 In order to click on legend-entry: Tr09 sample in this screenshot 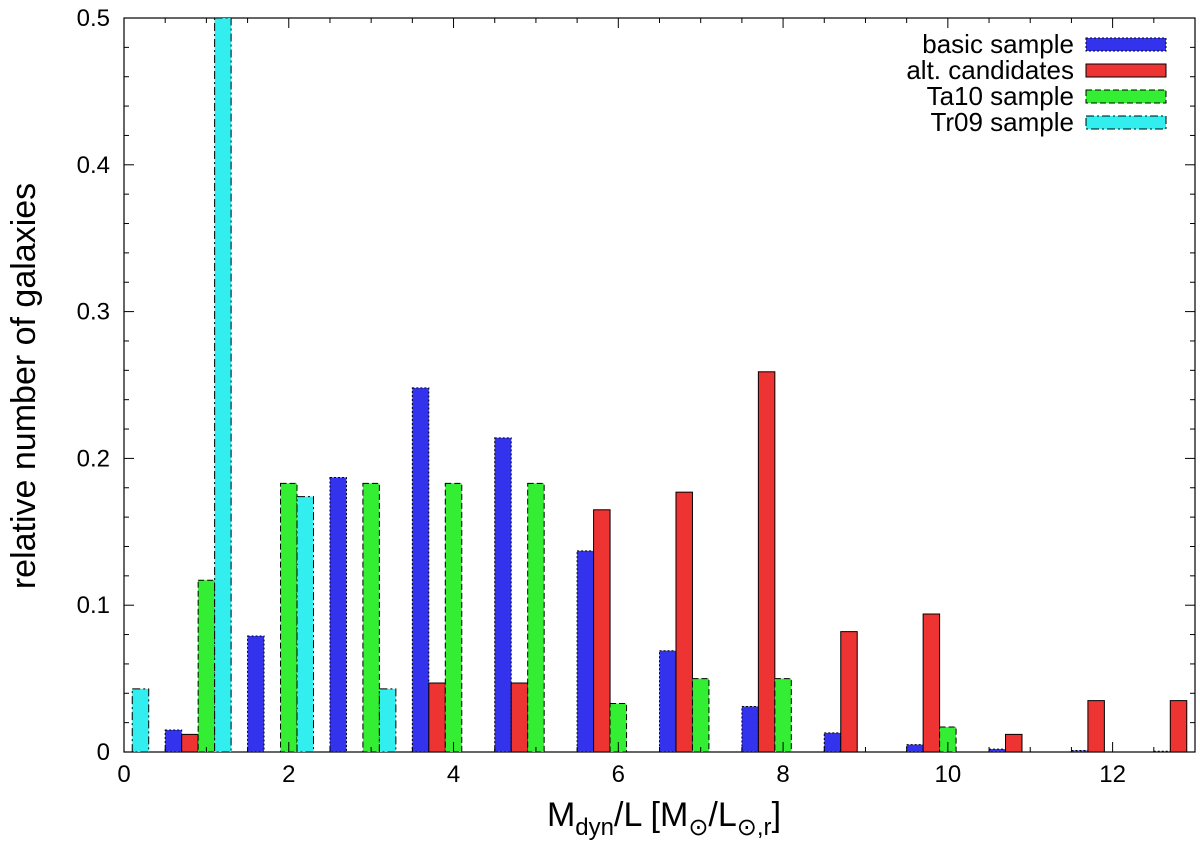, I will do `click(1048, 122)`.